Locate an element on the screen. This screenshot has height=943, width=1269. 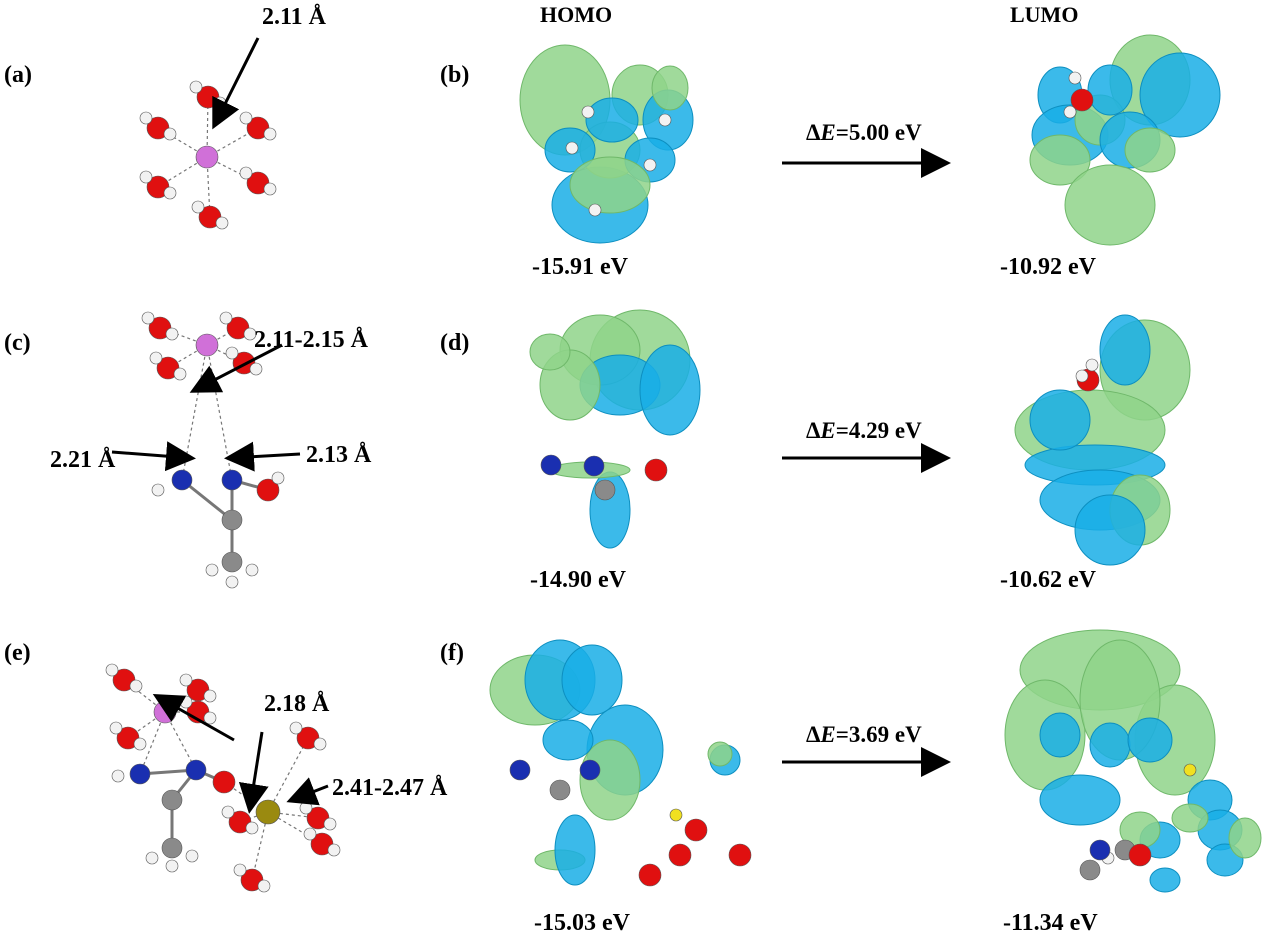
pointer-arrow-e-top is located at coordinates (253, 772).